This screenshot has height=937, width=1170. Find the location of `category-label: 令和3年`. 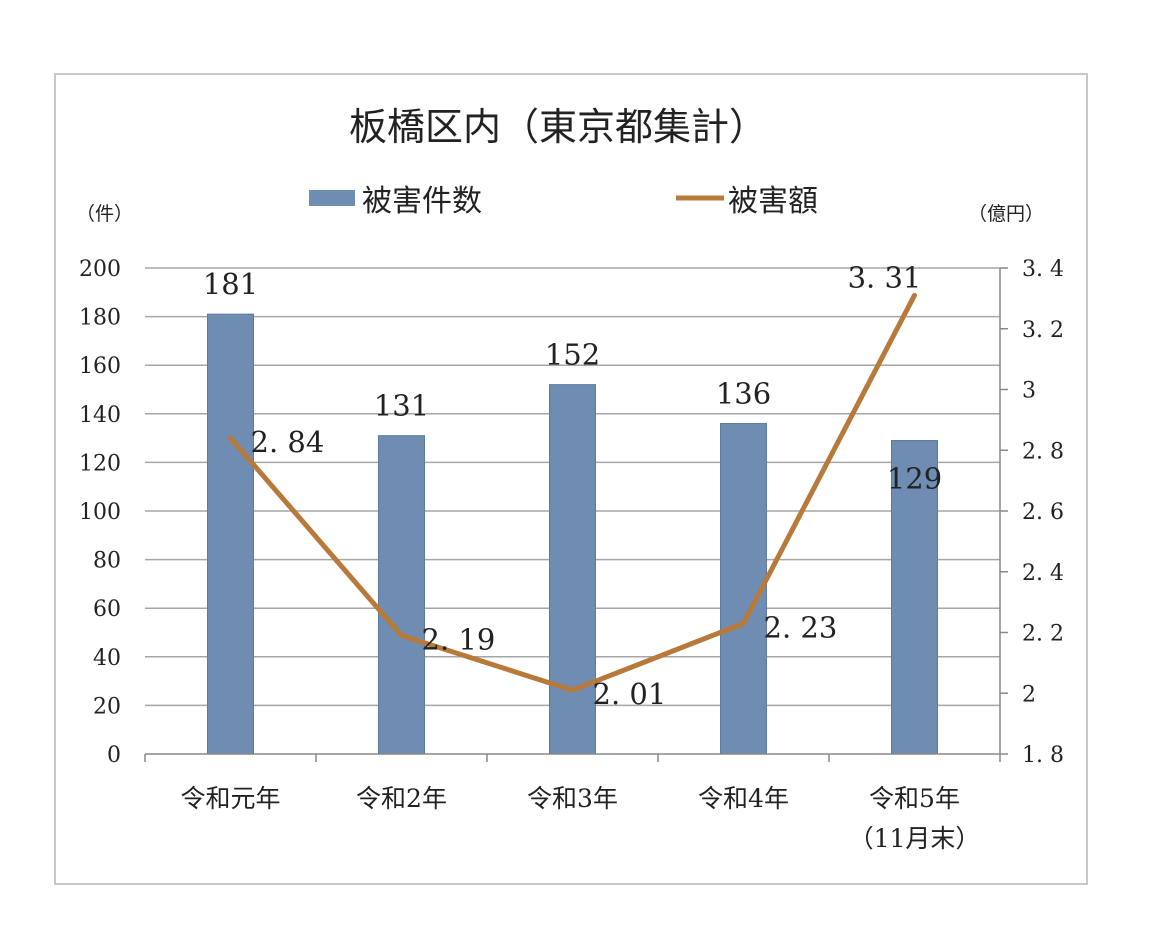

category-label: 令和3年 is located at coordinates (572, 798).